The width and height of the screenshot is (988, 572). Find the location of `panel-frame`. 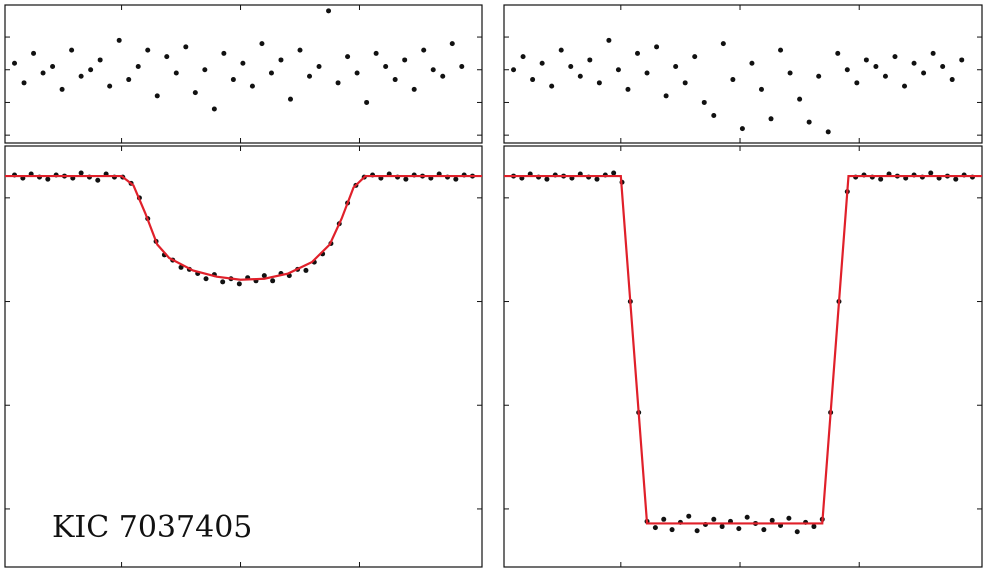

panel-frame is located at coordinates (743, 74).